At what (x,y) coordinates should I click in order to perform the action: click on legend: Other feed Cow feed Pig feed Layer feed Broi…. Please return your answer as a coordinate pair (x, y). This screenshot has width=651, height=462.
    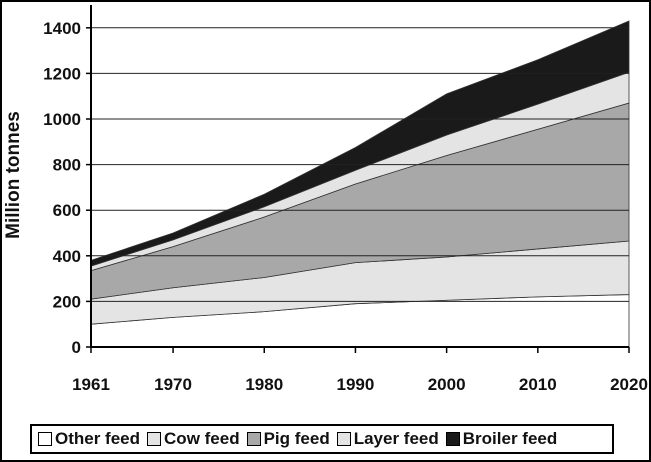
    Looking at the image, I should click on (322, 439).